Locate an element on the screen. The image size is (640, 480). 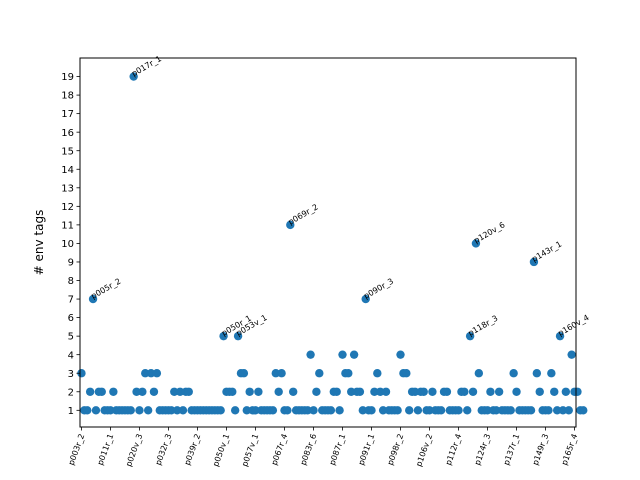
y-tick-label: 11 is located at coordinates (67, 225).